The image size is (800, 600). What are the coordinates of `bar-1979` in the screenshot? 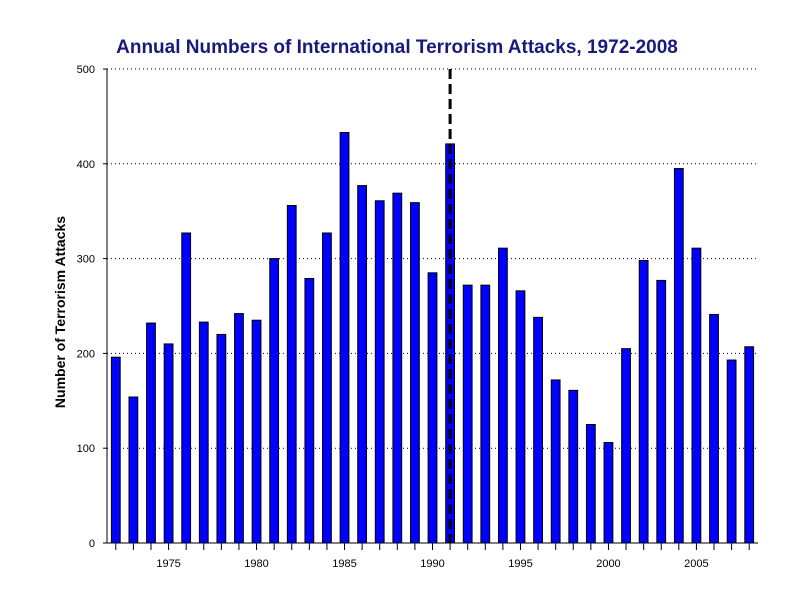 It's located at (239, 428).